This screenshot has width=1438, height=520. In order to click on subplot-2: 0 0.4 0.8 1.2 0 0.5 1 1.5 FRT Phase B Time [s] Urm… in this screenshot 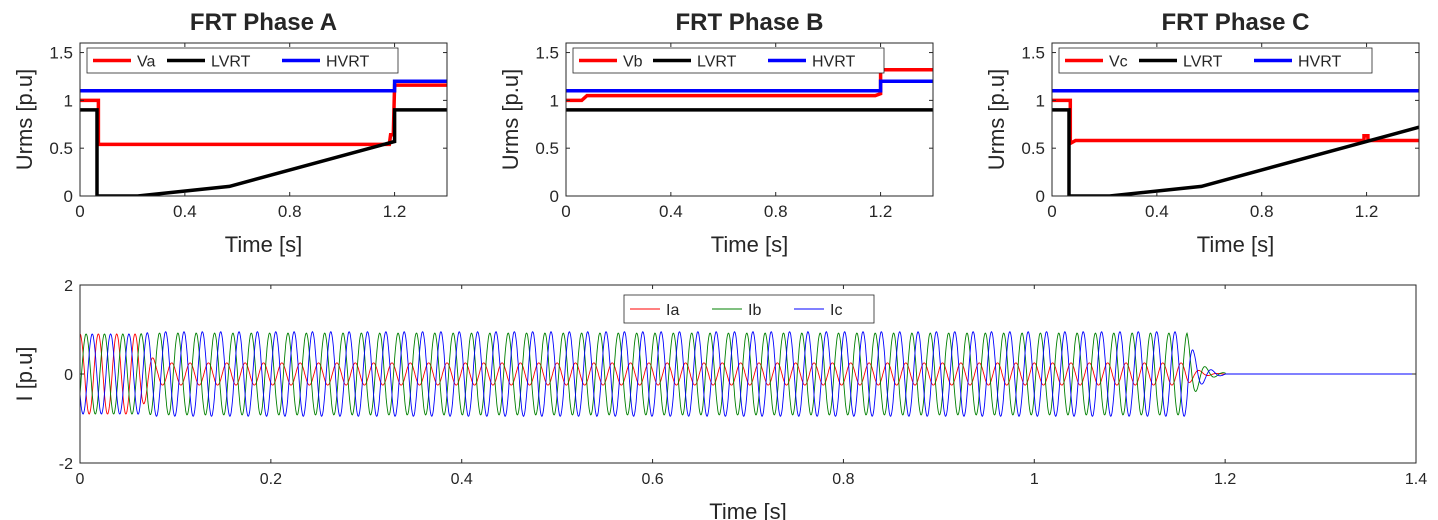, I will do `click(716, 133)`.